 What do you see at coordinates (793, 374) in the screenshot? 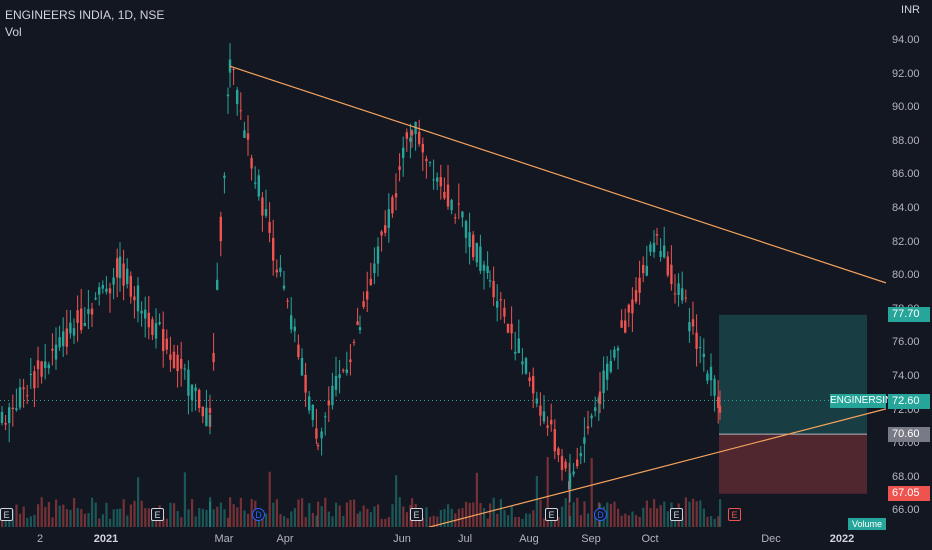
I see `profit-zone` at bounding box center [793, 374].